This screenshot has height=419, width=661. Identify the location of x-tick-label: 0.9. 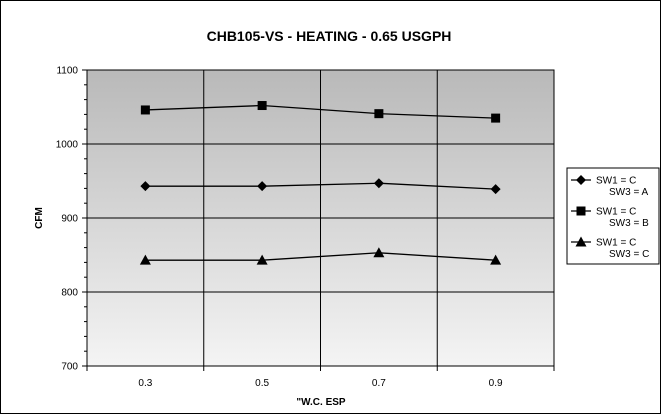
(496, 383).